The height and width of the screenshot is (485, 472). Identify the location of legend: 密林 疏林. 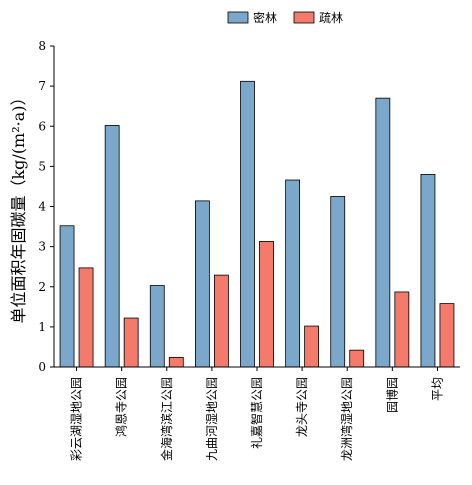
(285, 17).